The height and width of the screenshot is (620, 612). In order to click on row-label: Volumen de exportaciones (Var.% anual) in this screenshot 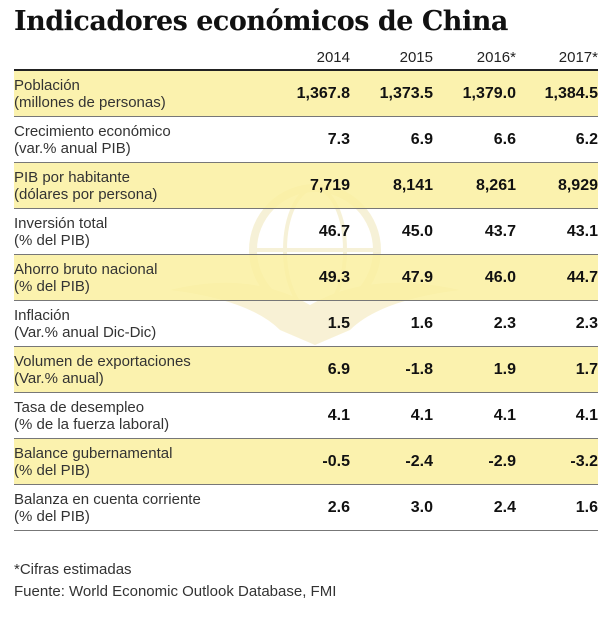, I will do `click(102, 370)`.